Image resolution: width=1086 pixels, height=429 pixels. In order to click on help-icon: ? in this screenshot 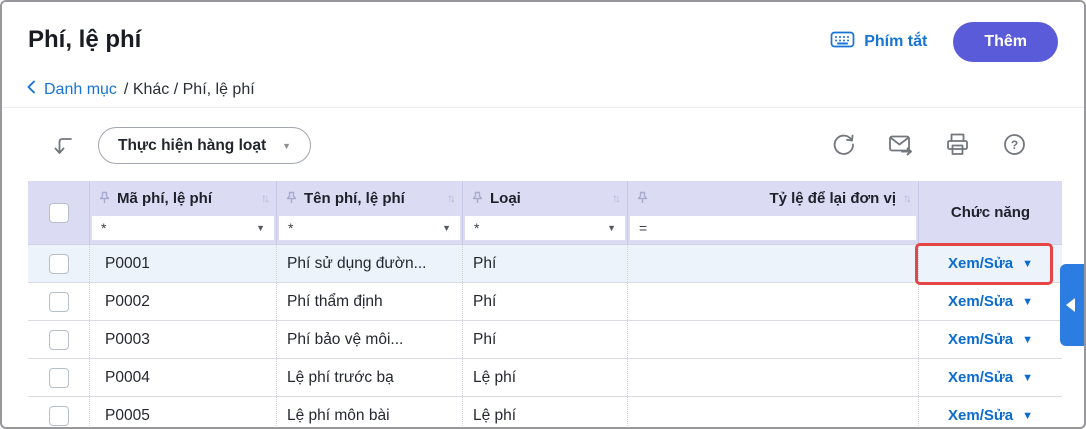, I will do `click(1014, 144)`.